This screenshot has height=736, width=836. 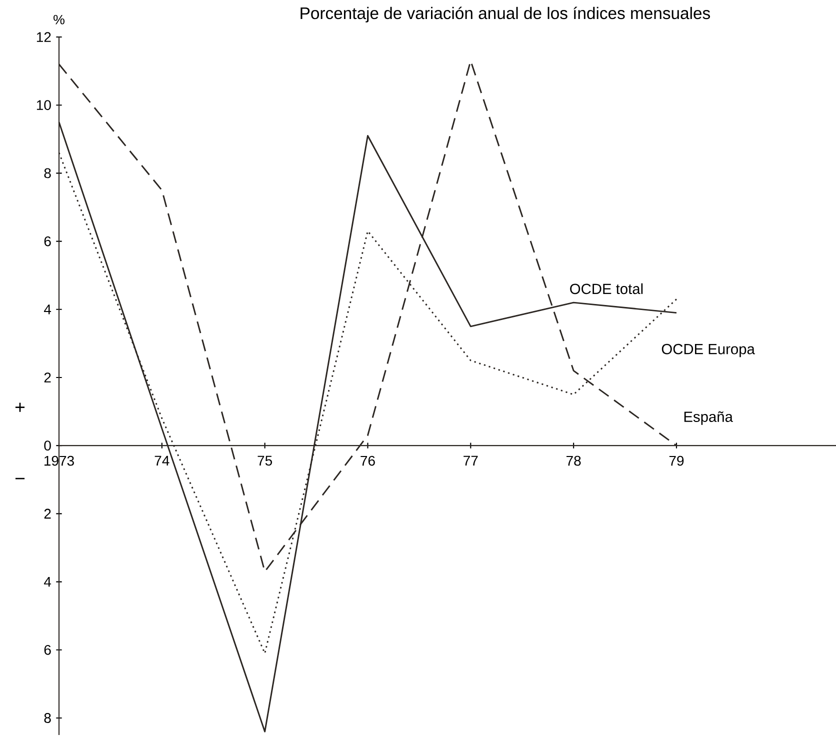 What do you see at coordinates (43, 105) in the screenshot?
I see `y-tick-label: 10` at bounding box center [43, 105].